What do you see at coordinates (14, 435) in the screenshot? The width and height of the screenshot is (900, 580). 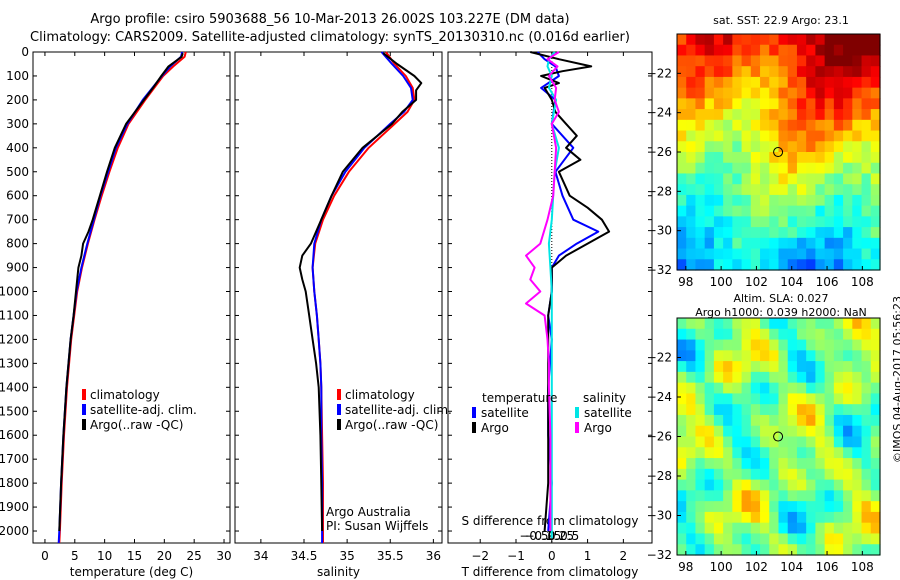 I see `y-tick-label: 1600` at bounding box center [14, 435].